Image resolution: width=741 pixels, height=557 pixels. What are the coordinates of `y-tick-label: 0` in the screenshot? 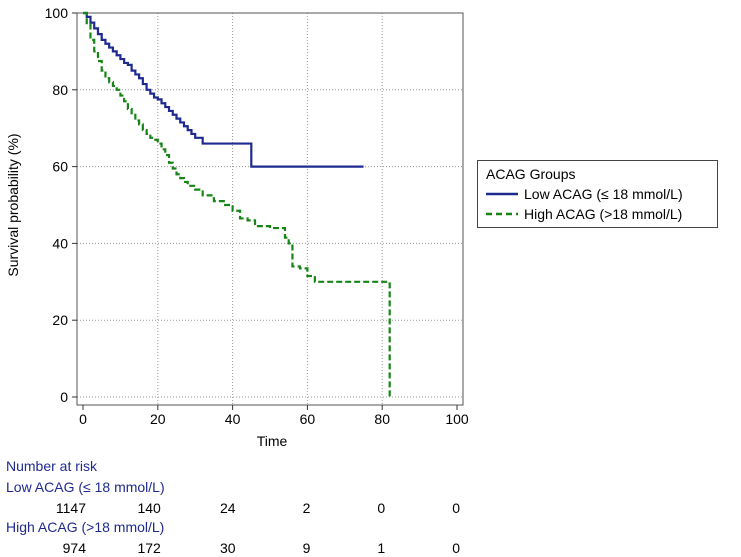 It's located at (64, 397).